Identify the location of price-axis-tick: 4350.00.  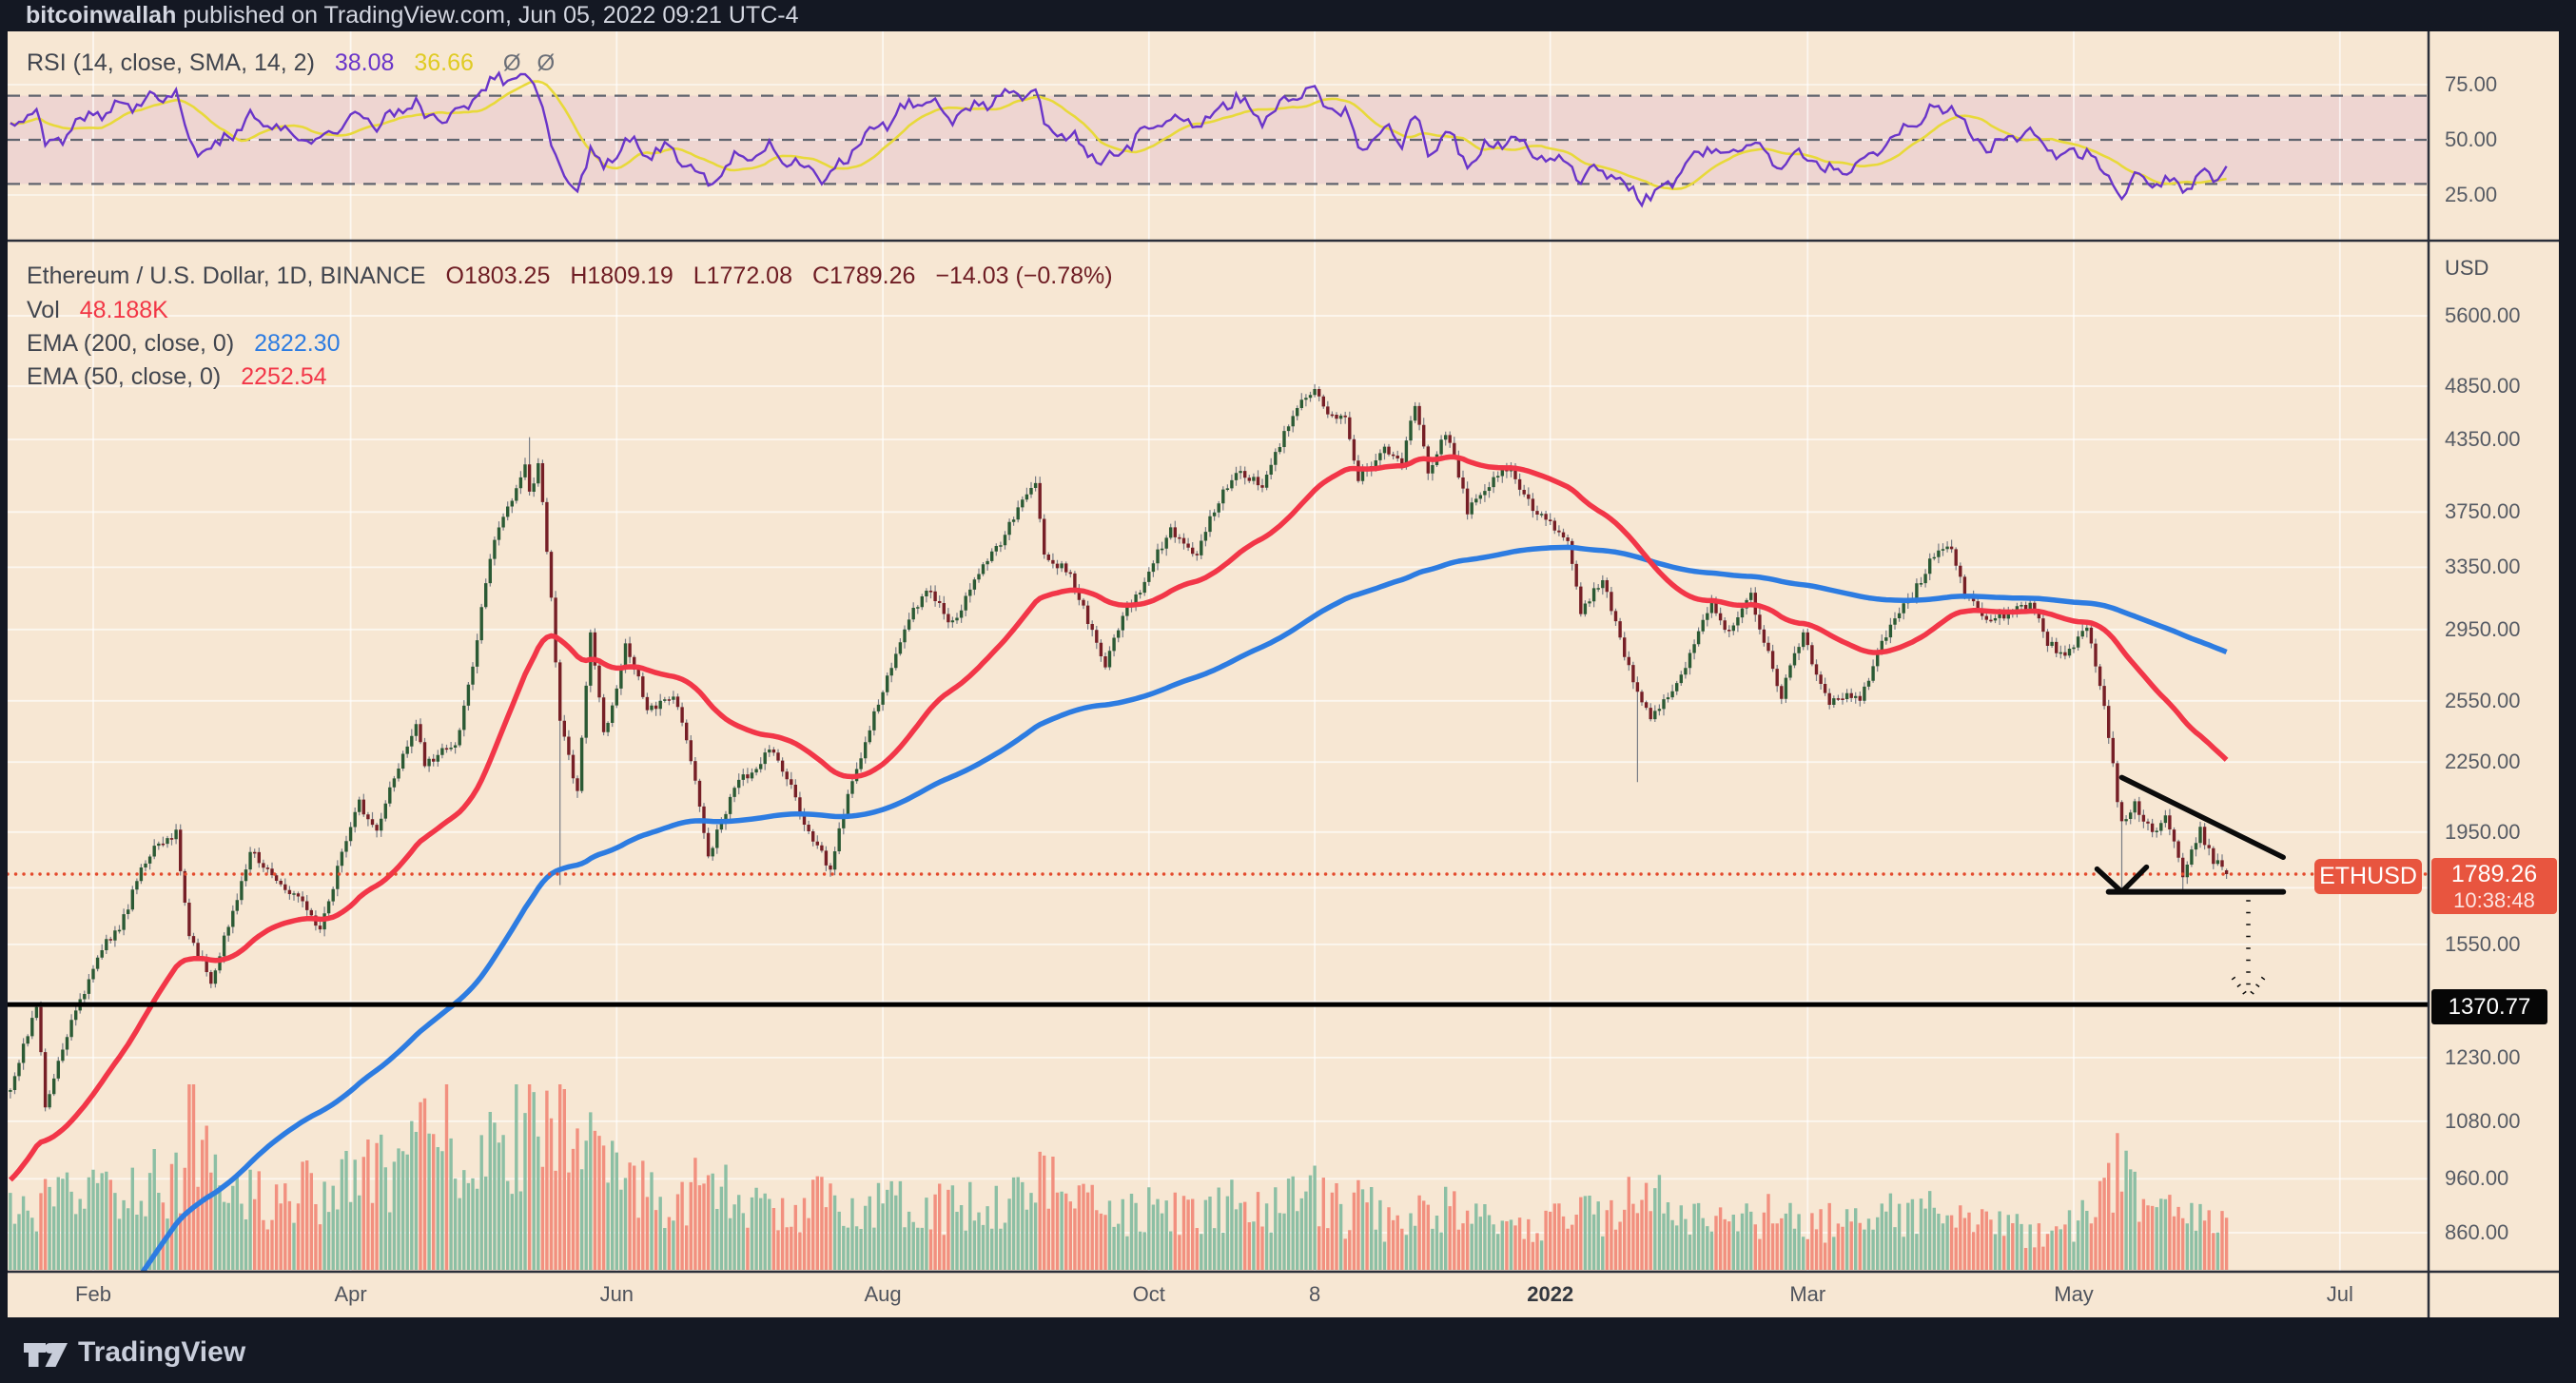
(2483, 439).